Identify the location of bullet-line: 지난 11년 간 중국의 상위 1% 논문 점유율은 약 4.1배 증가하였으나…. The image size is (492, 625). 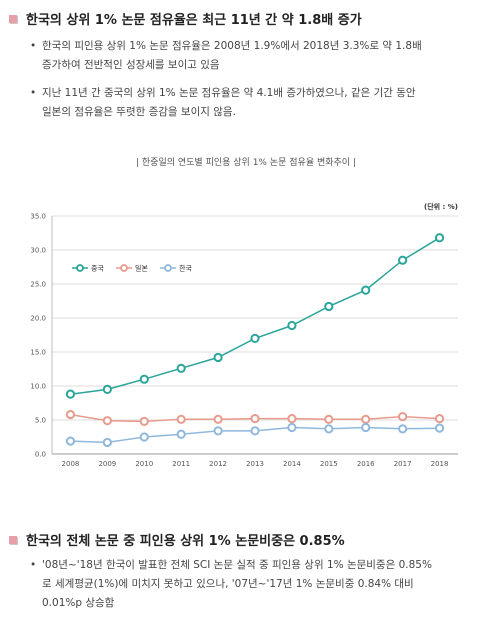
(229, 93).